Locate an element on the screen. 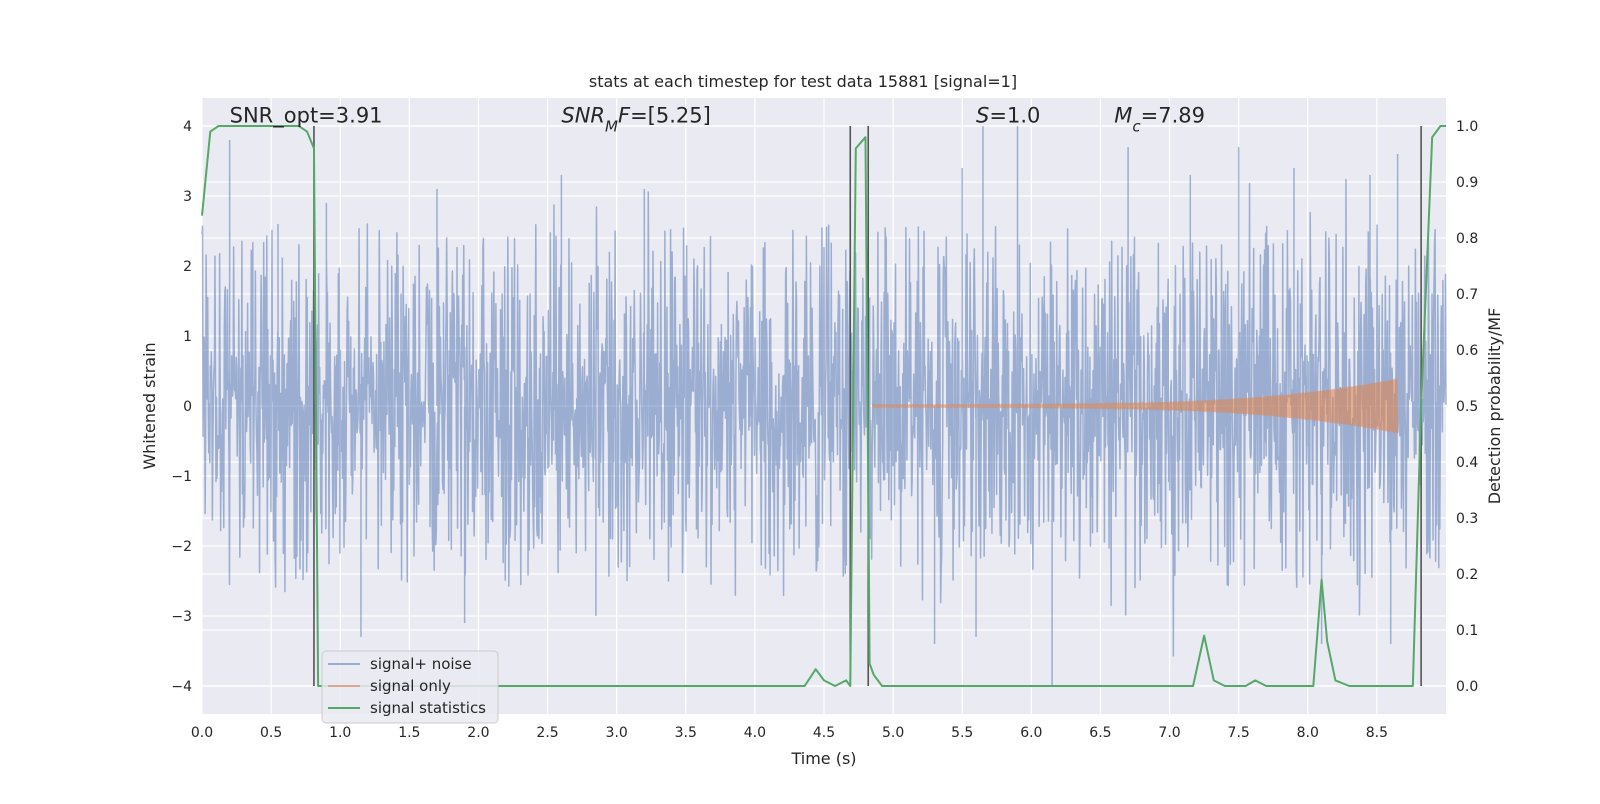  x-axis-label: Time (s) is located at coordinates (823, 758).